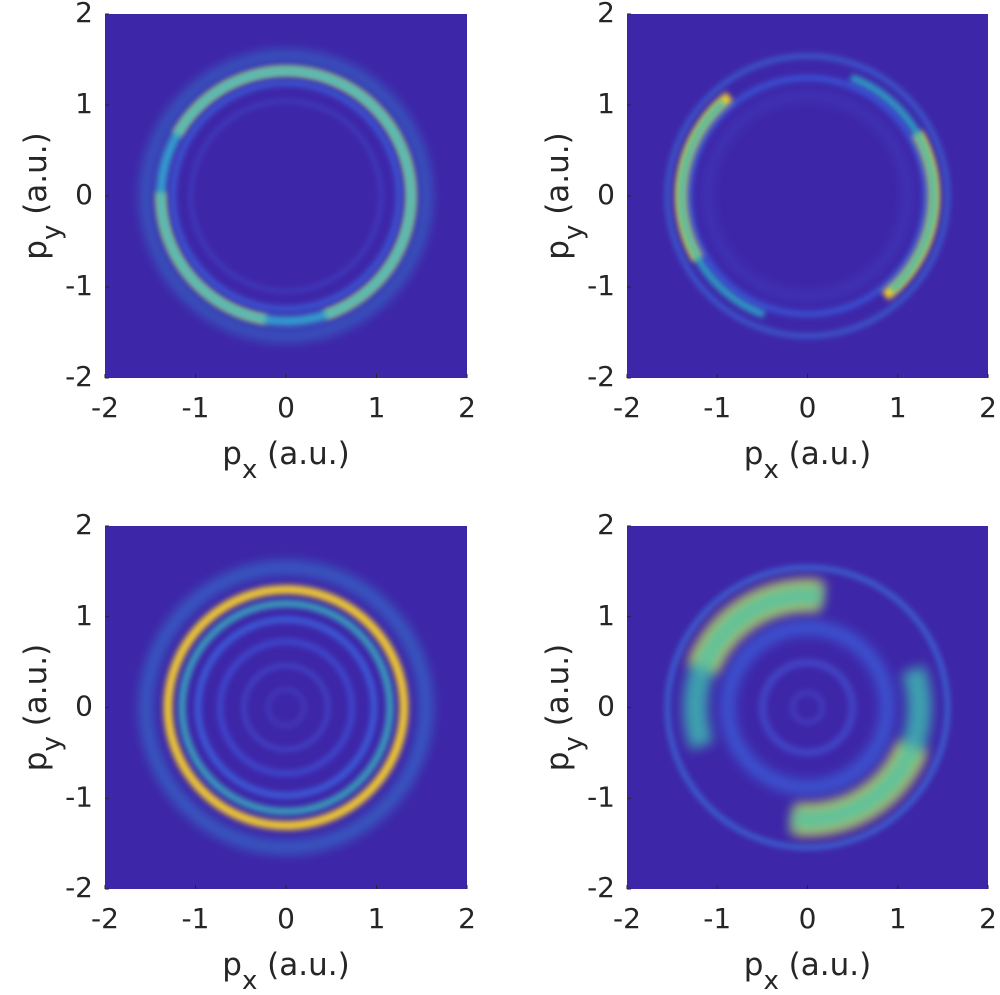  I want to click on heatmap-background, so click(286, 707).